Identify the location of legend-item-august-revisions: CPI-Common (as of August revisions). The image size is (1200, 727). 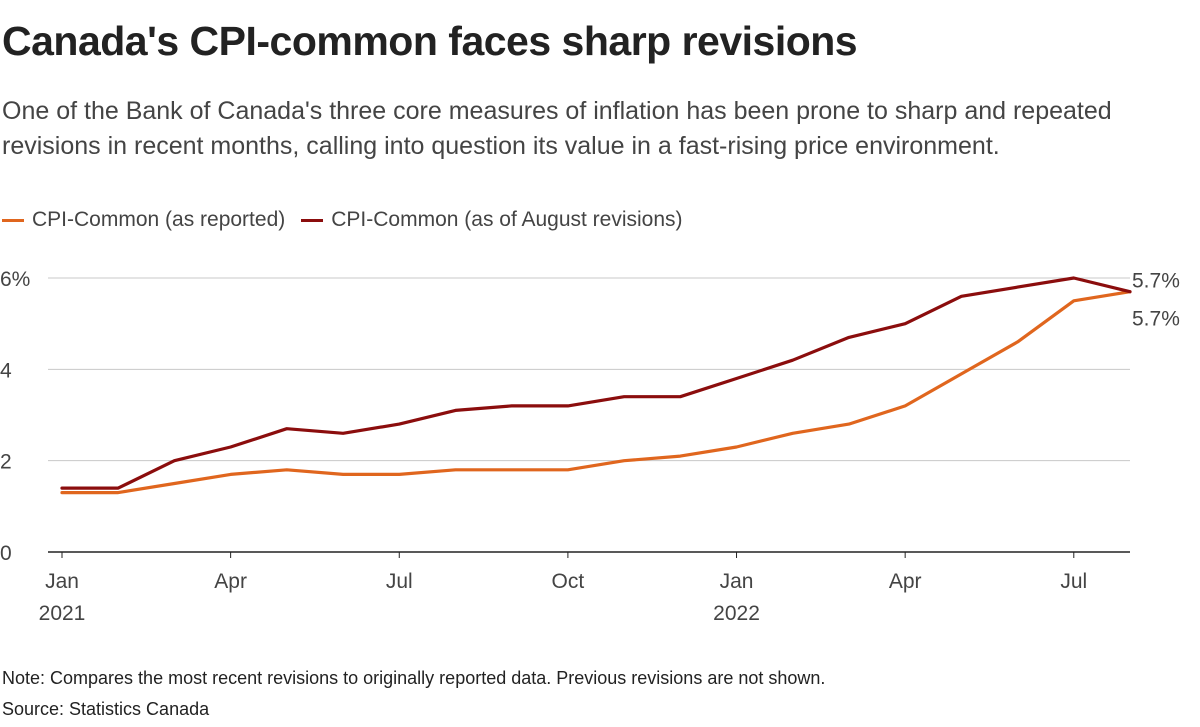
(492, 220).